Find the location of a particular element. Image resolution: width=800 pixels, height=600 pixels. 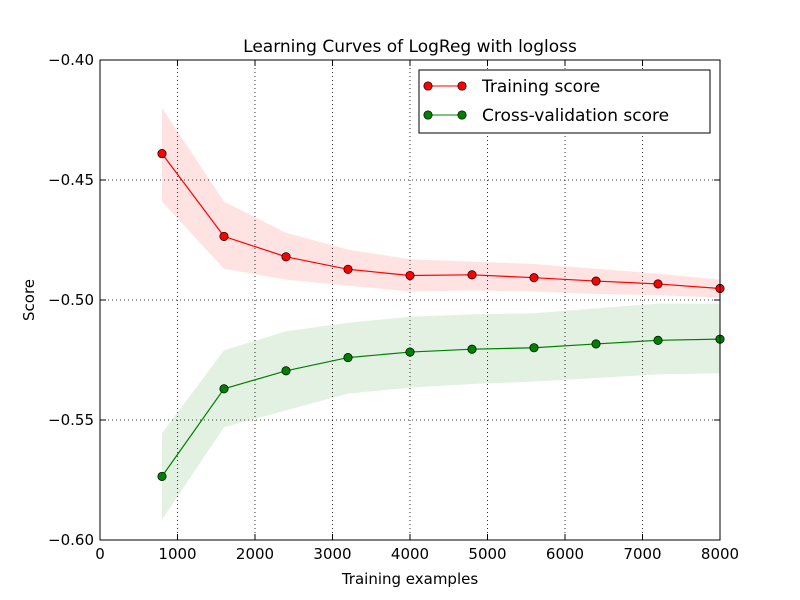

x-axis-label: Training examples is located at coordinates (410, 579).